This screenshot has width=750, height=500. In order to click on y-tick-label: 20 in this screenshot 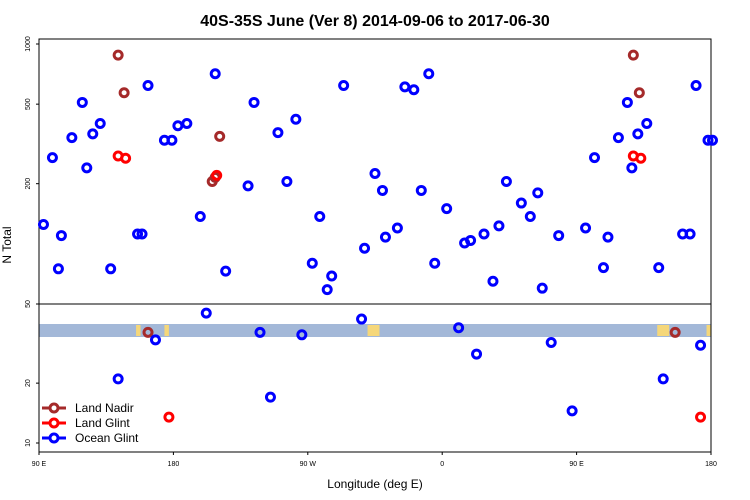, I will do `click(28, 383)`.